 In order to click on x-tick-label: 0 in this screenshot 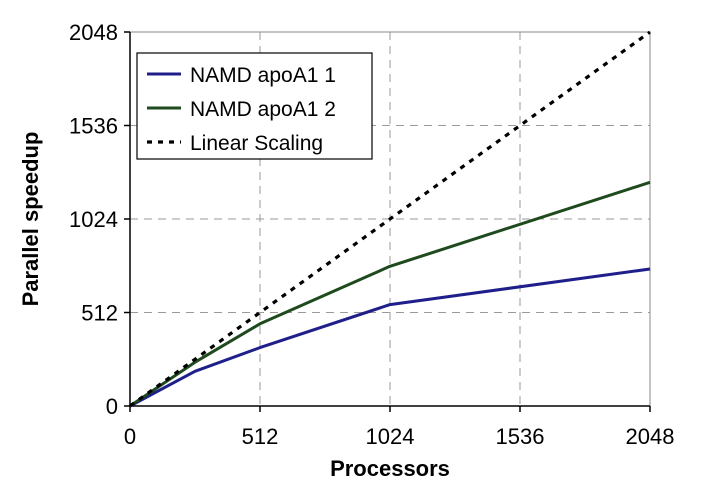, I will do `click(130, 436)`.